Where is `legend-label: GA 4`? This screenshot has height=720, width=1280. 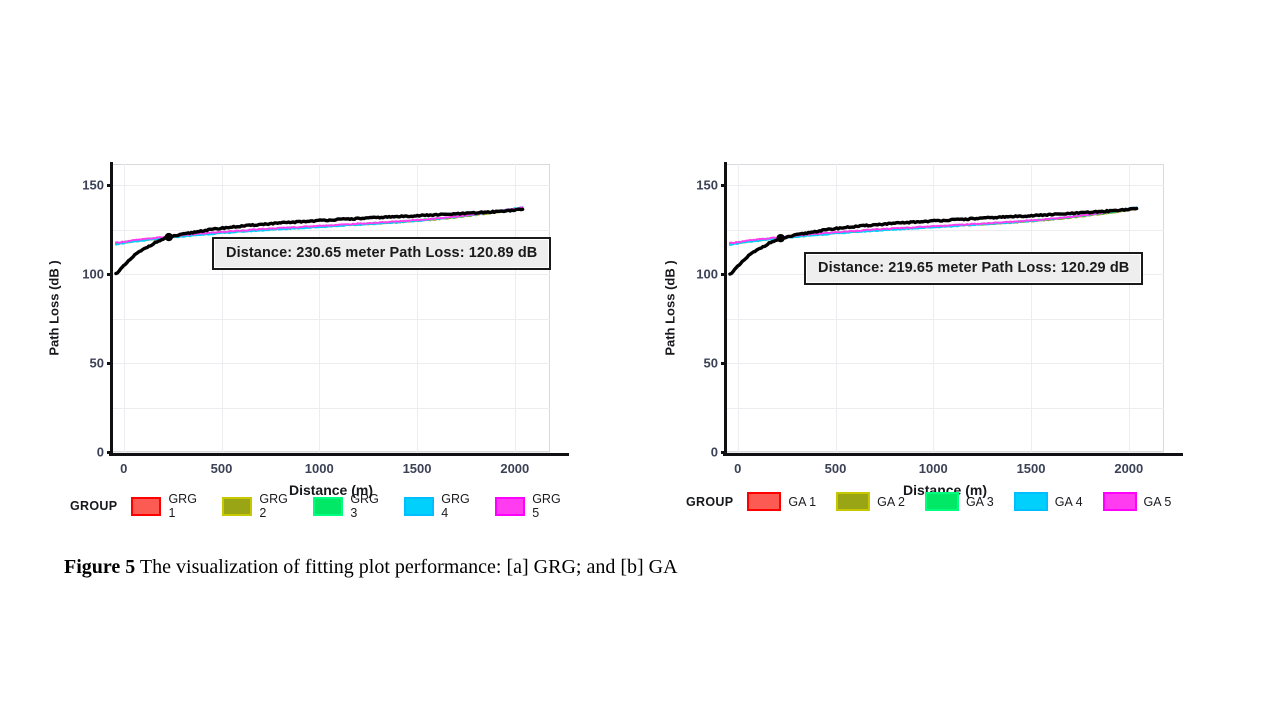 legend-label: GA 4 is located at coordinates (1068, 501).